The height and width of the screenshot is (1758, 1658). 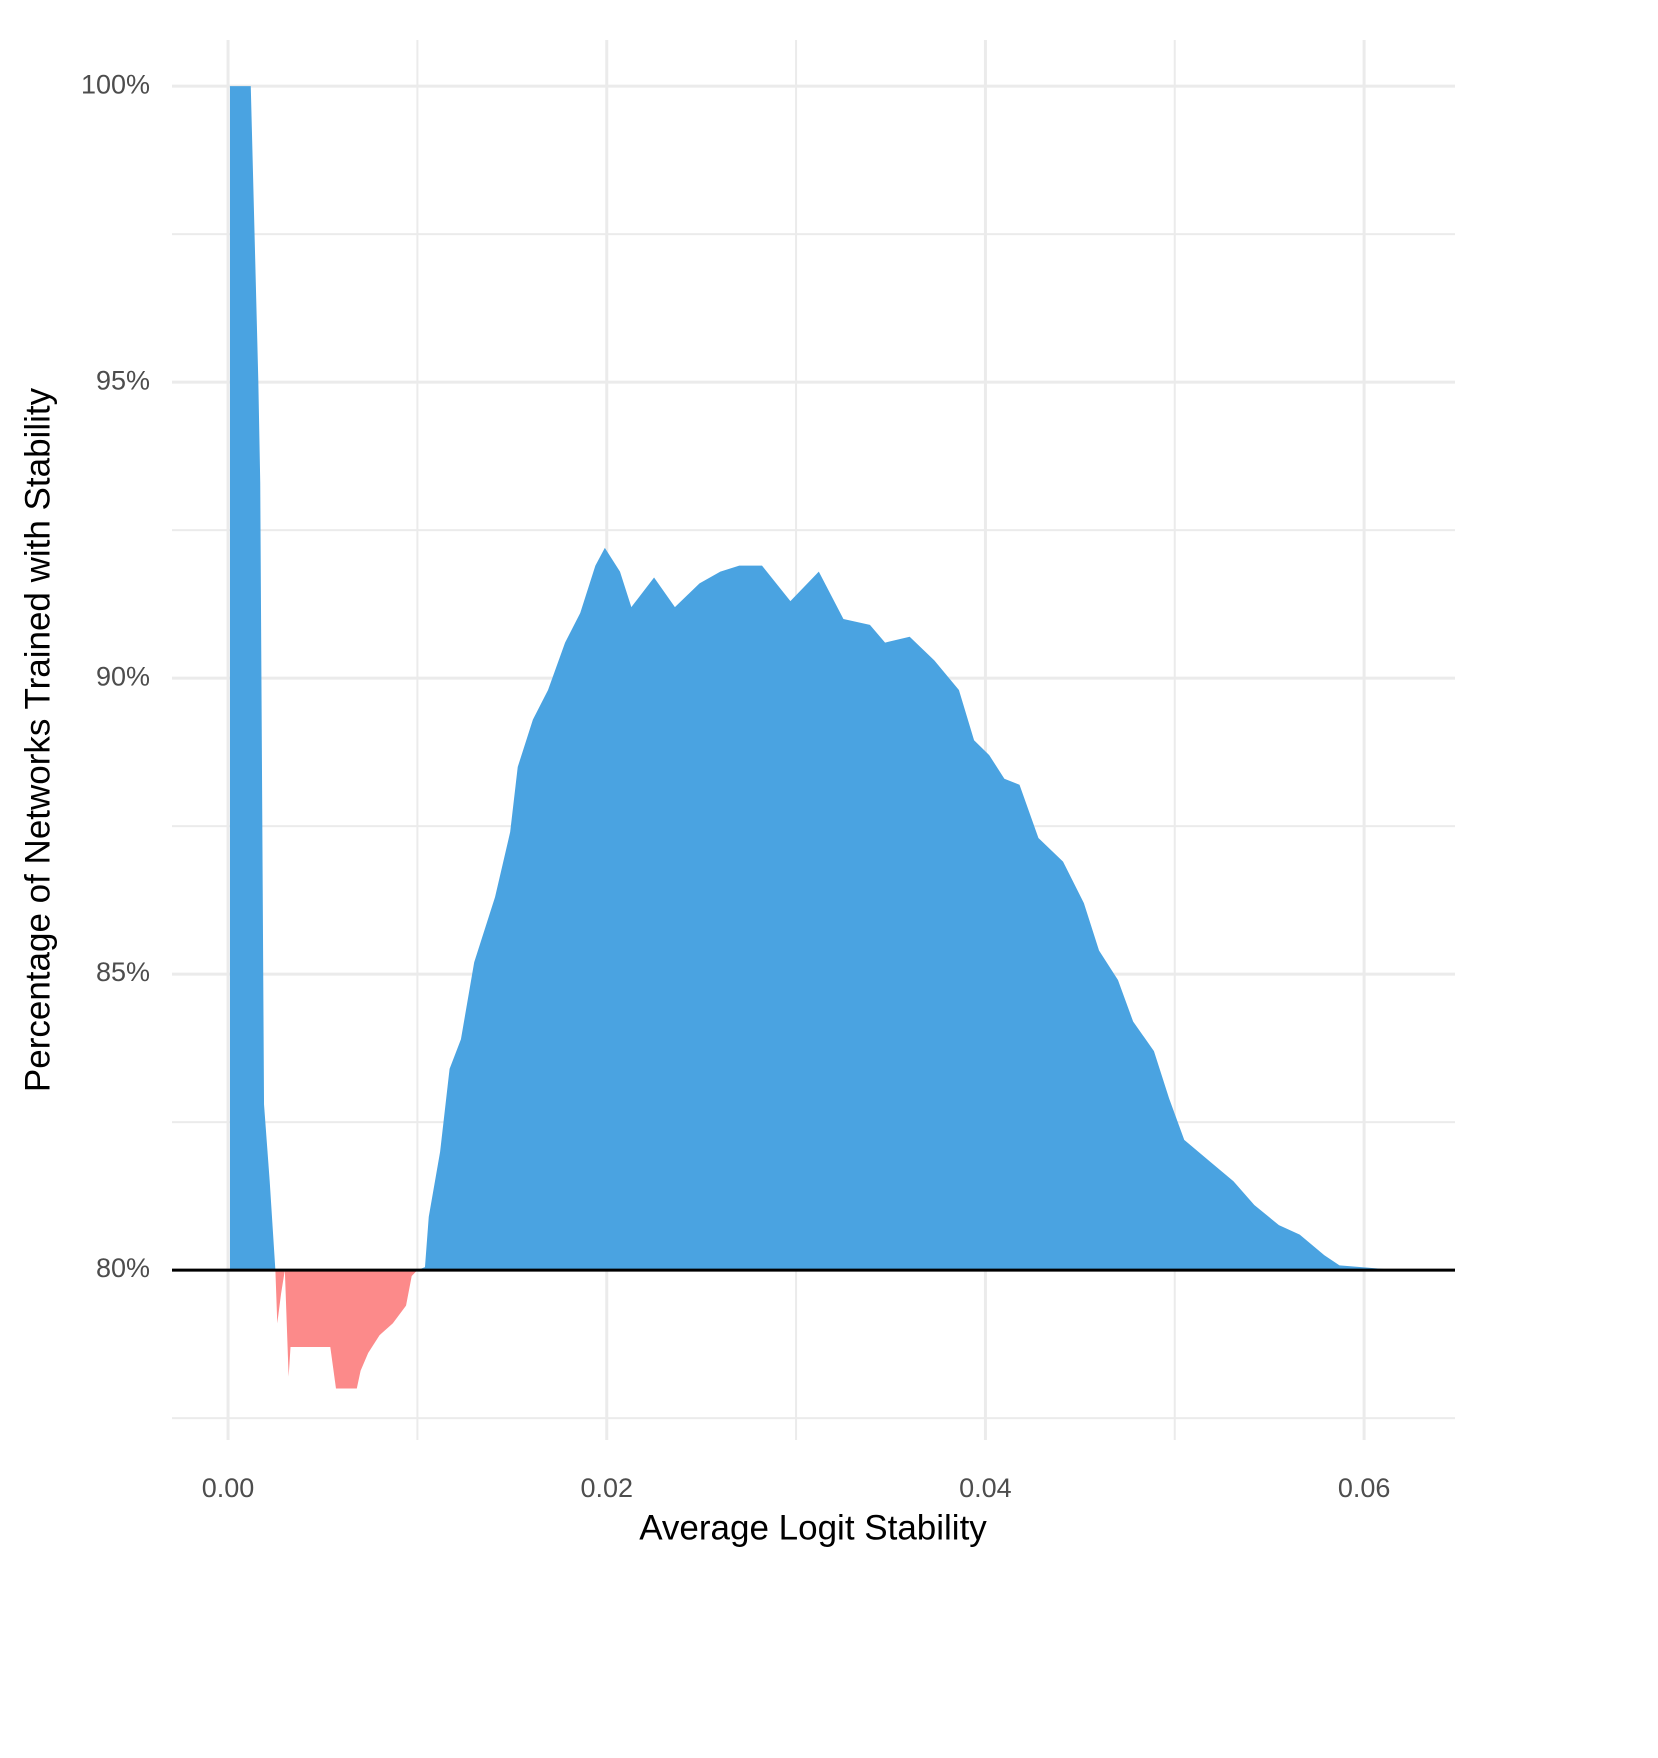 What do you see at coordinates (228, 1488) in the screenshot?
I see `x-tick-label: 0.00` at bounding box center [228, 1488].